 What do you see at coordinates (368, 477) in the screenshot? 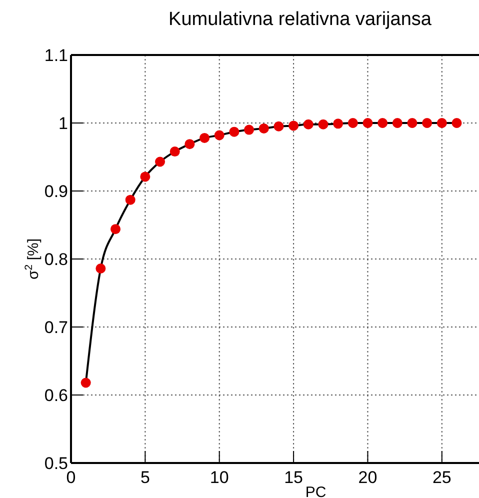
I see `x-tick-label: 20` at bounding box center [368, 477].